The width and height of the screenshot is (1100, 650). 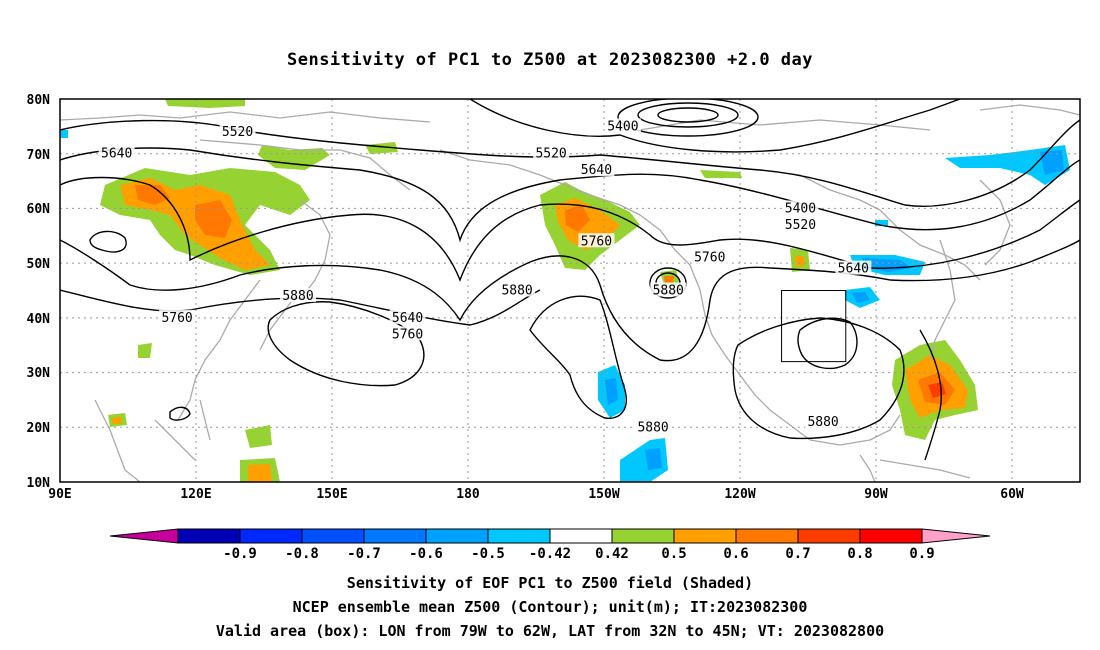 What do you see at coordinates (612, 554) in the screenshot?
I see `colorbar-label: 0.42` at bounding box center [612, 554].